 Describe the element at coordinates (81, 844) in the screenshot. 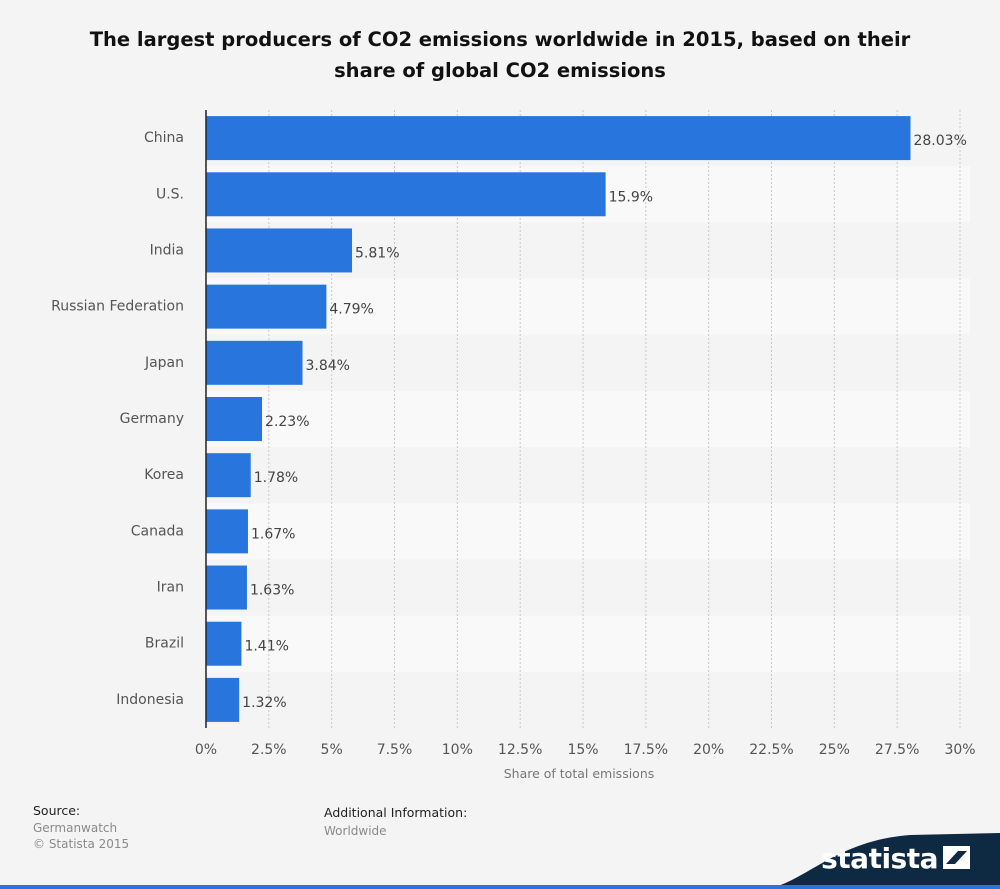

I see `source-line: © Statista 2015` at that location.